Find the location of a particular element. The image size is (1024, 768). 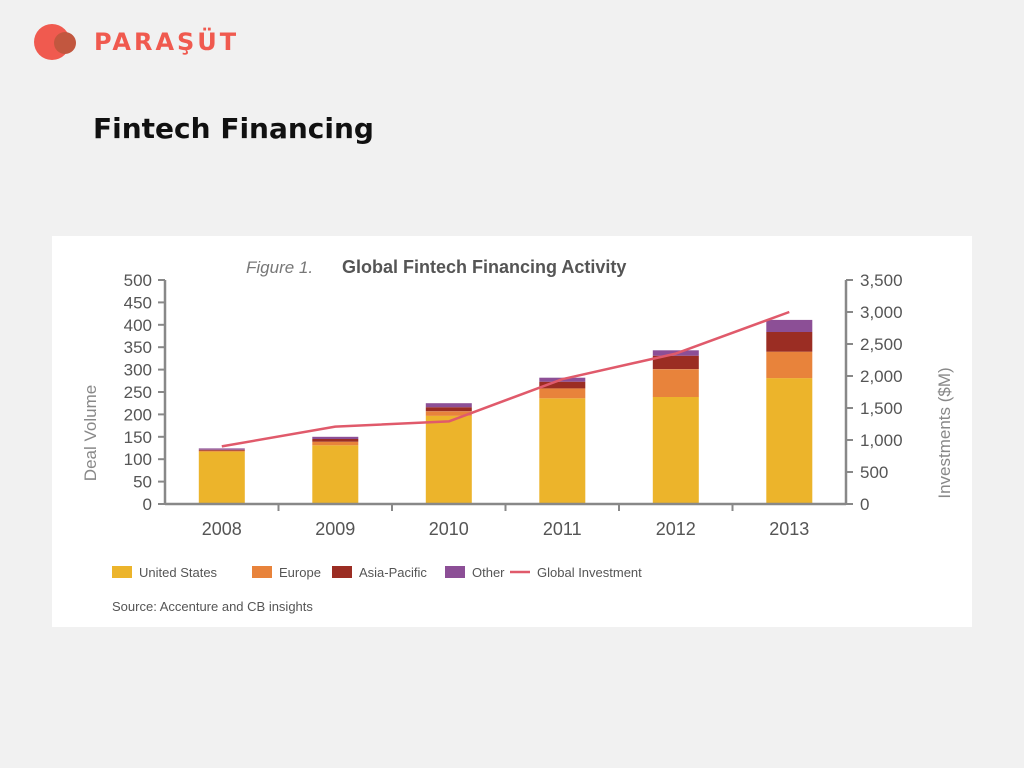

bar-asia-pacific-2008 is located at coordinates (221, 450).